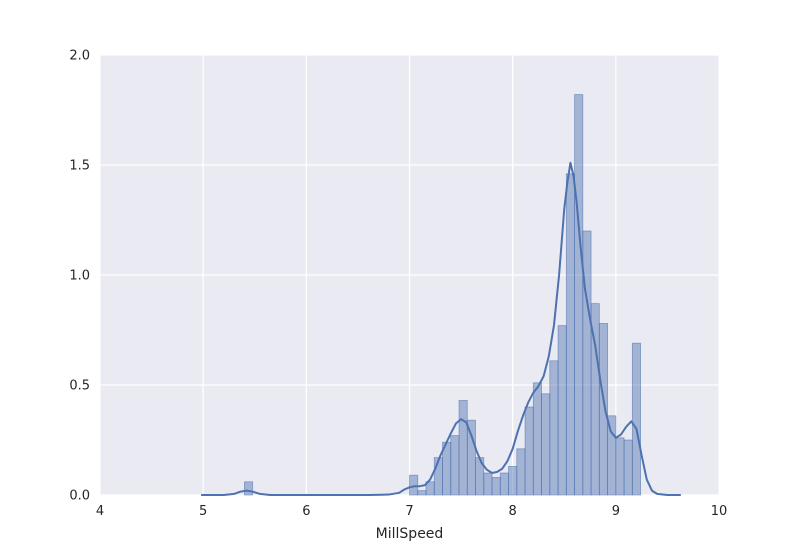 The width and height of the screenshot is (800, 550). What do you see at coordinates (409, 511) in the screenshot?
I see `x-tick-label: 7` at bounding box center [409, 511].